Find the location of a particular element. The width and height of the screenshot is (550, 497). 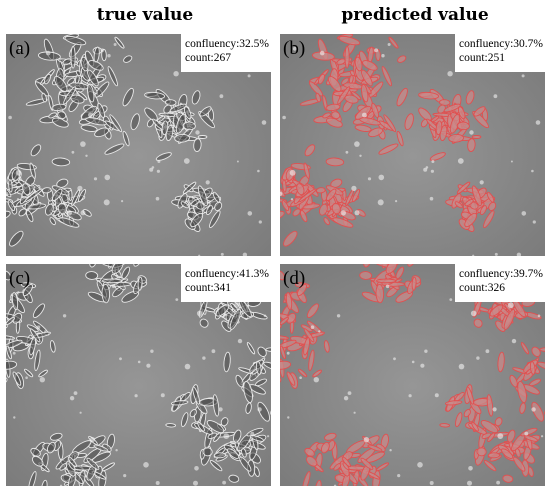

confluency-a: confluency:32.5% is located at coordinates (227, 44).